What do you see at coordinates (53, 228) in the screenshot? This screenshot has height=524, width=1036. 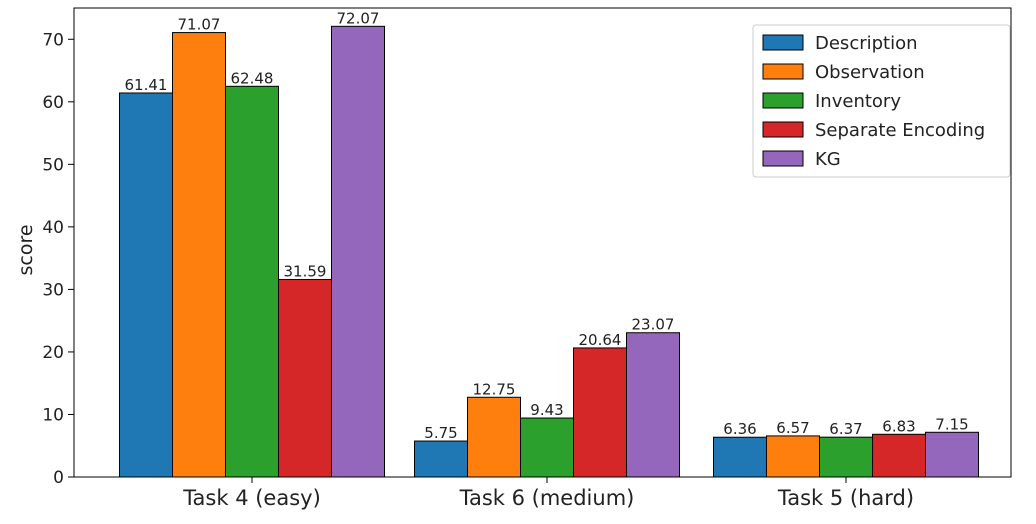 I see `y-tick-label: 40` at bounding box center [53, 228].